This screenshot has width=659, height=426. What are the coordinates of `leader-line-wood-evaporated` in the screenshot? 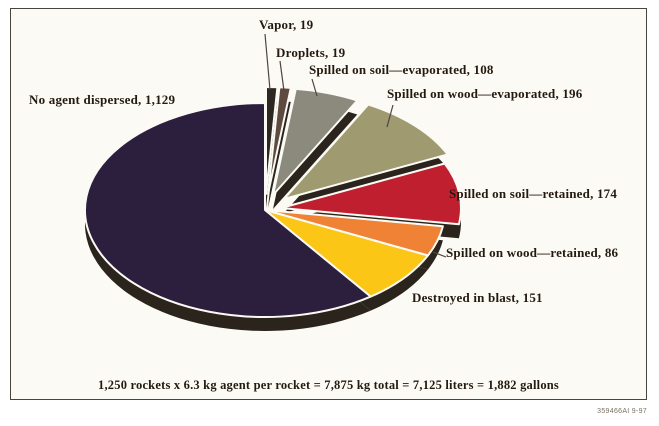 It's located at (390, 116).